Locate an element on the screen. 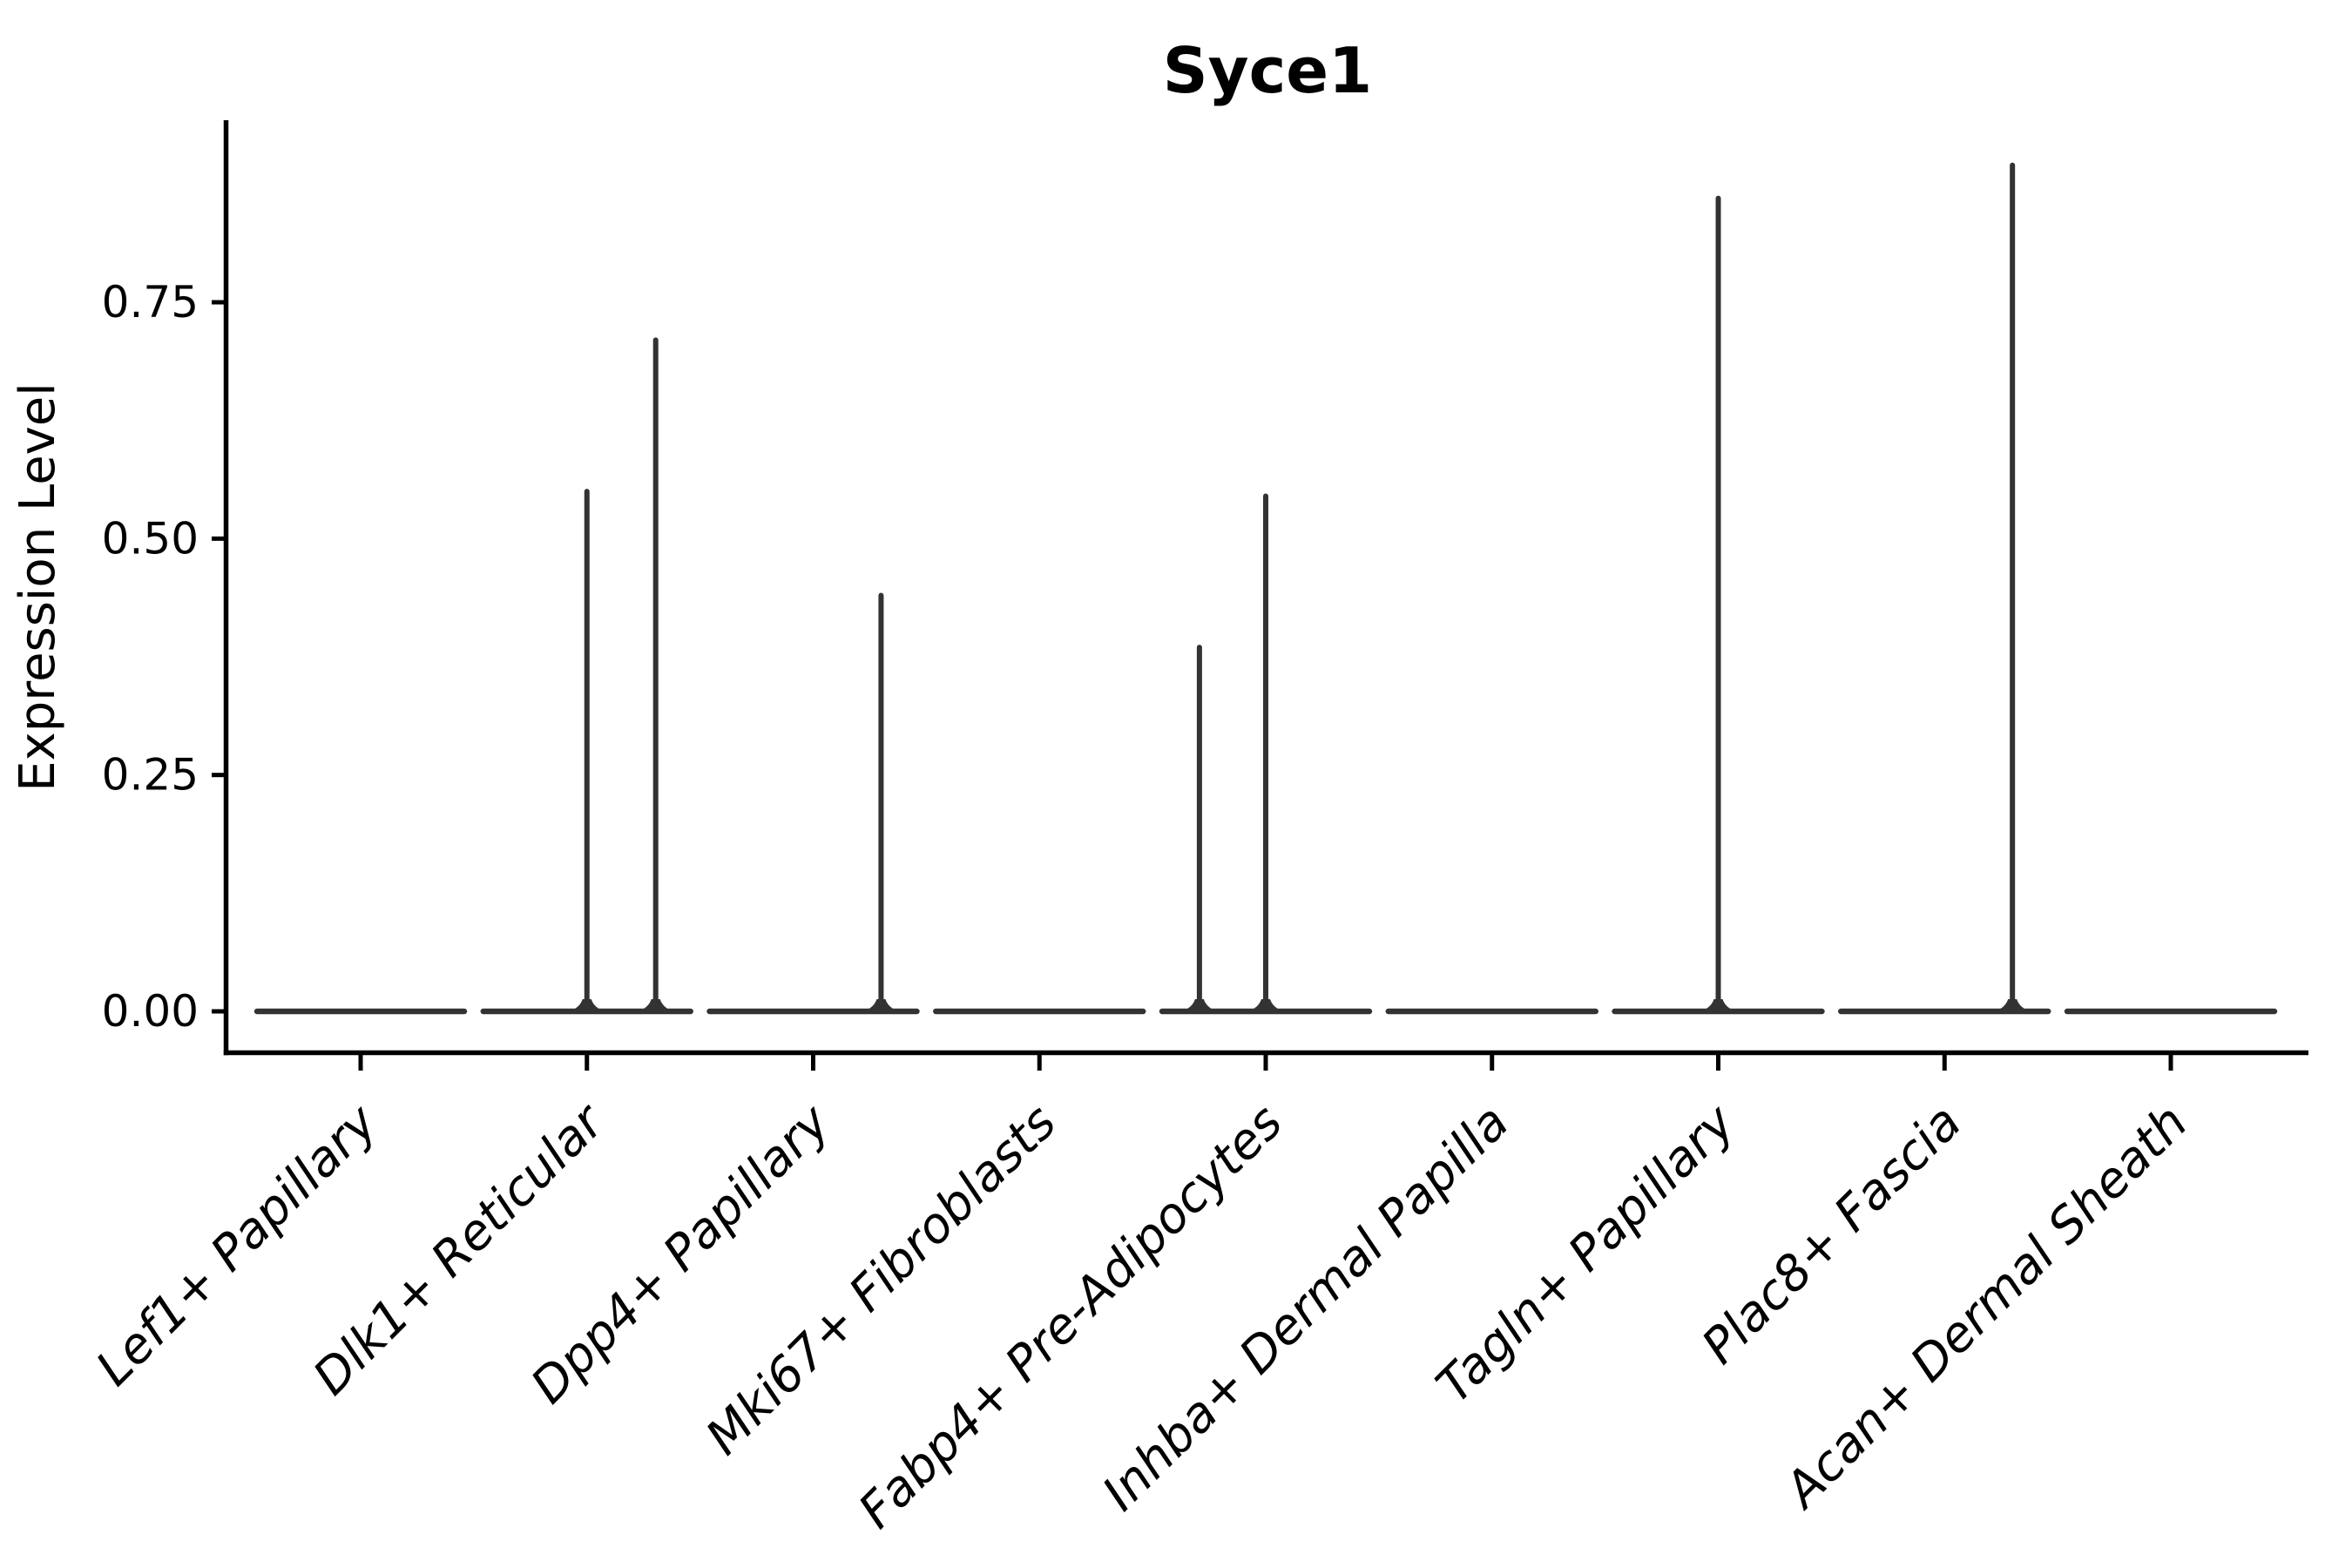 Image resolution: width=2352 pixels, height=1568 pixels. y-tick-label: 0.25 is located at coordinates (150, 775).